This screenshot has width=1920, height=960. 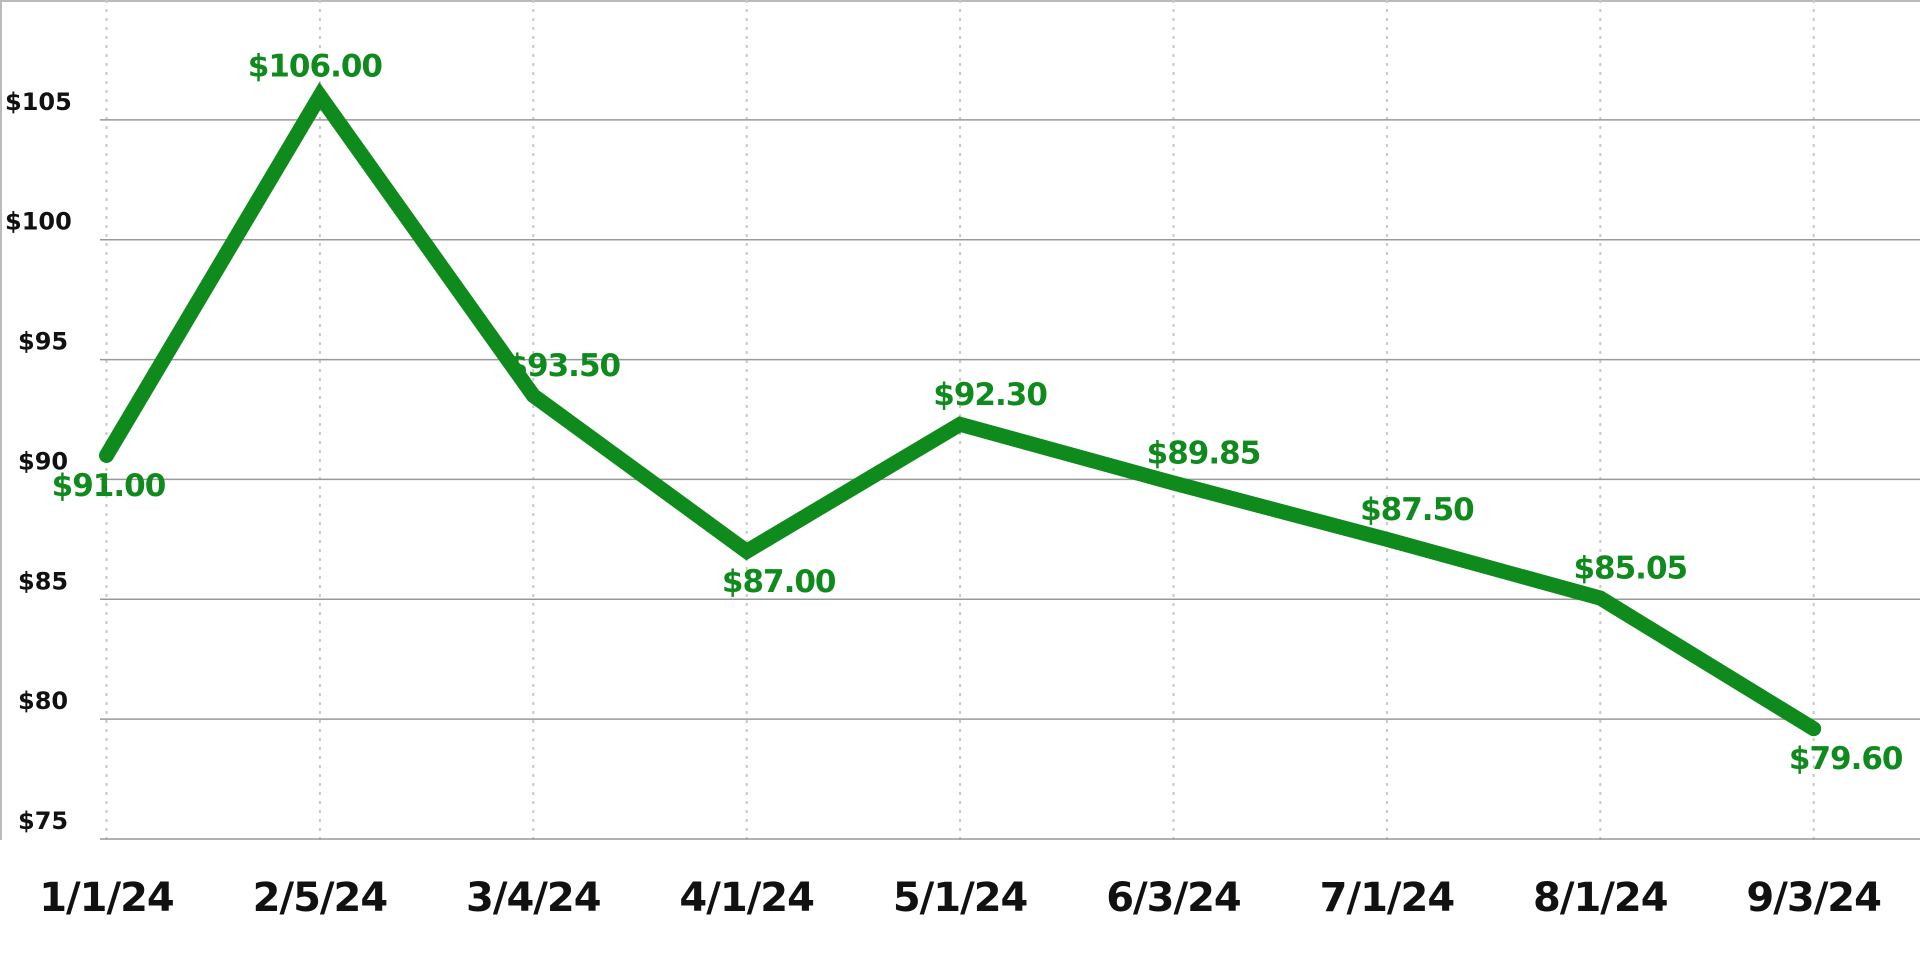 What do you see at coordinates (109, 486) in the screenshot?
I see `value-label: $91.00` at bounding box center [109, 486].